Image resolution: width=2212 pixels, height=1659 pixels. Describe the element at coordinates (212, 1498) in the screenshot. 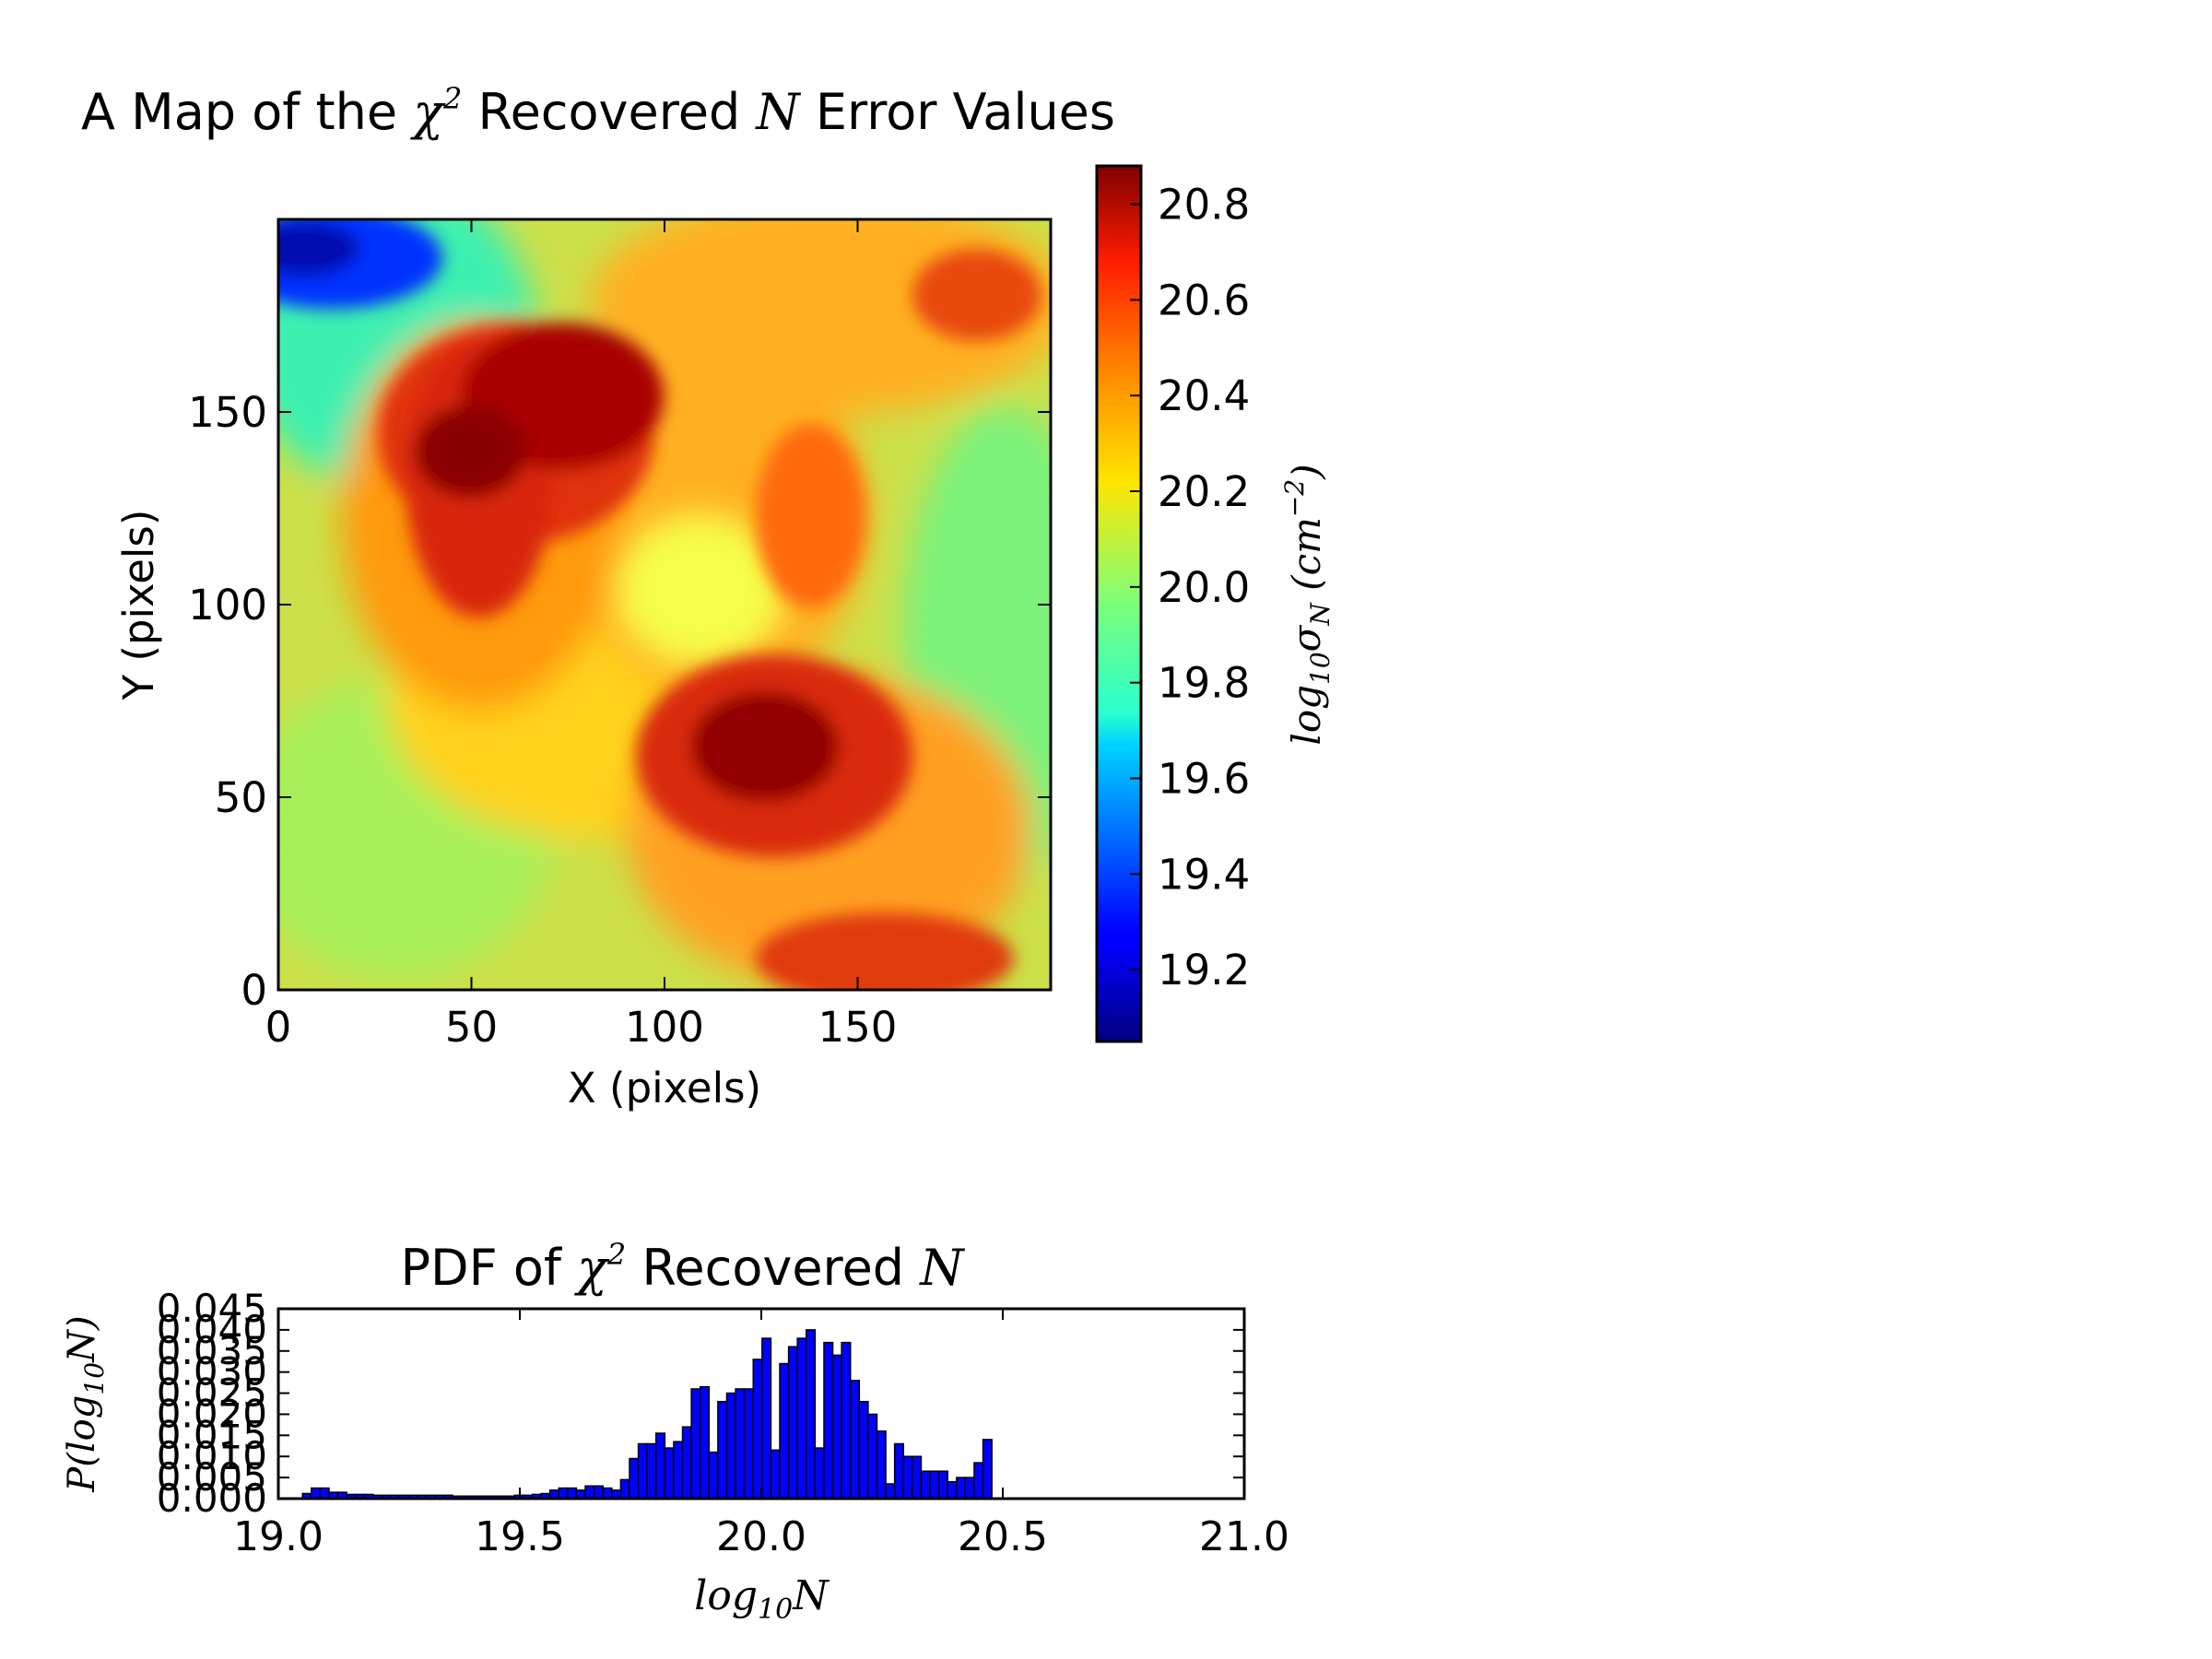

I see `hist-ytick-label: 0.000` at that location.